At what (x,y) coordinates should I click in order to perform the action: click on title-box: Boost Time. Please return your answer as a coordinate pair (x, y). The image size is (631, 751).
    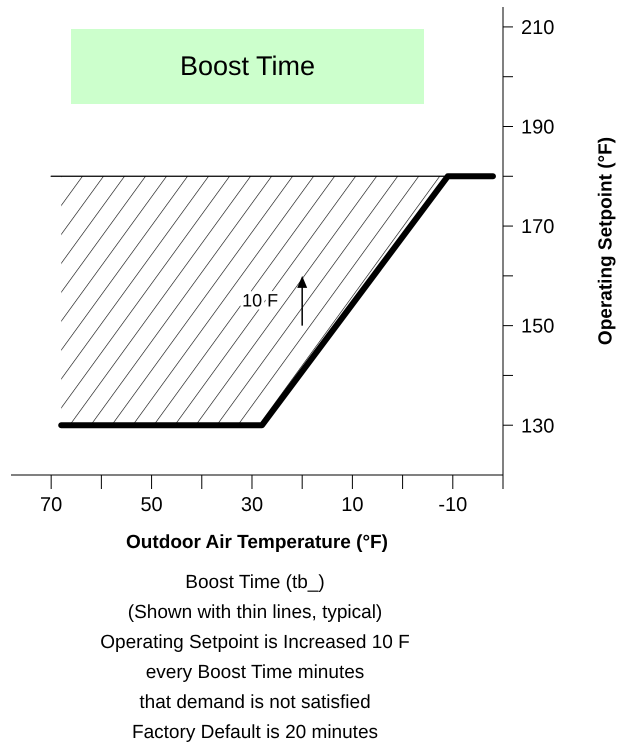
    Looking at the image, I should click on (247, 66).